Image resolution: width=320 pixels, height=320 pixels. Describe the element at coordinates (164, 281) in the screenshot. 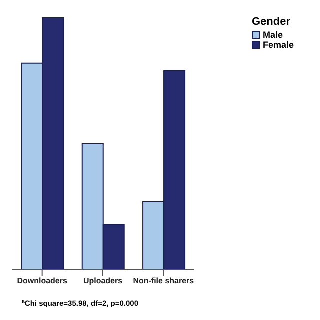

I see `x-tick-label: Non-file sharers` at that location.